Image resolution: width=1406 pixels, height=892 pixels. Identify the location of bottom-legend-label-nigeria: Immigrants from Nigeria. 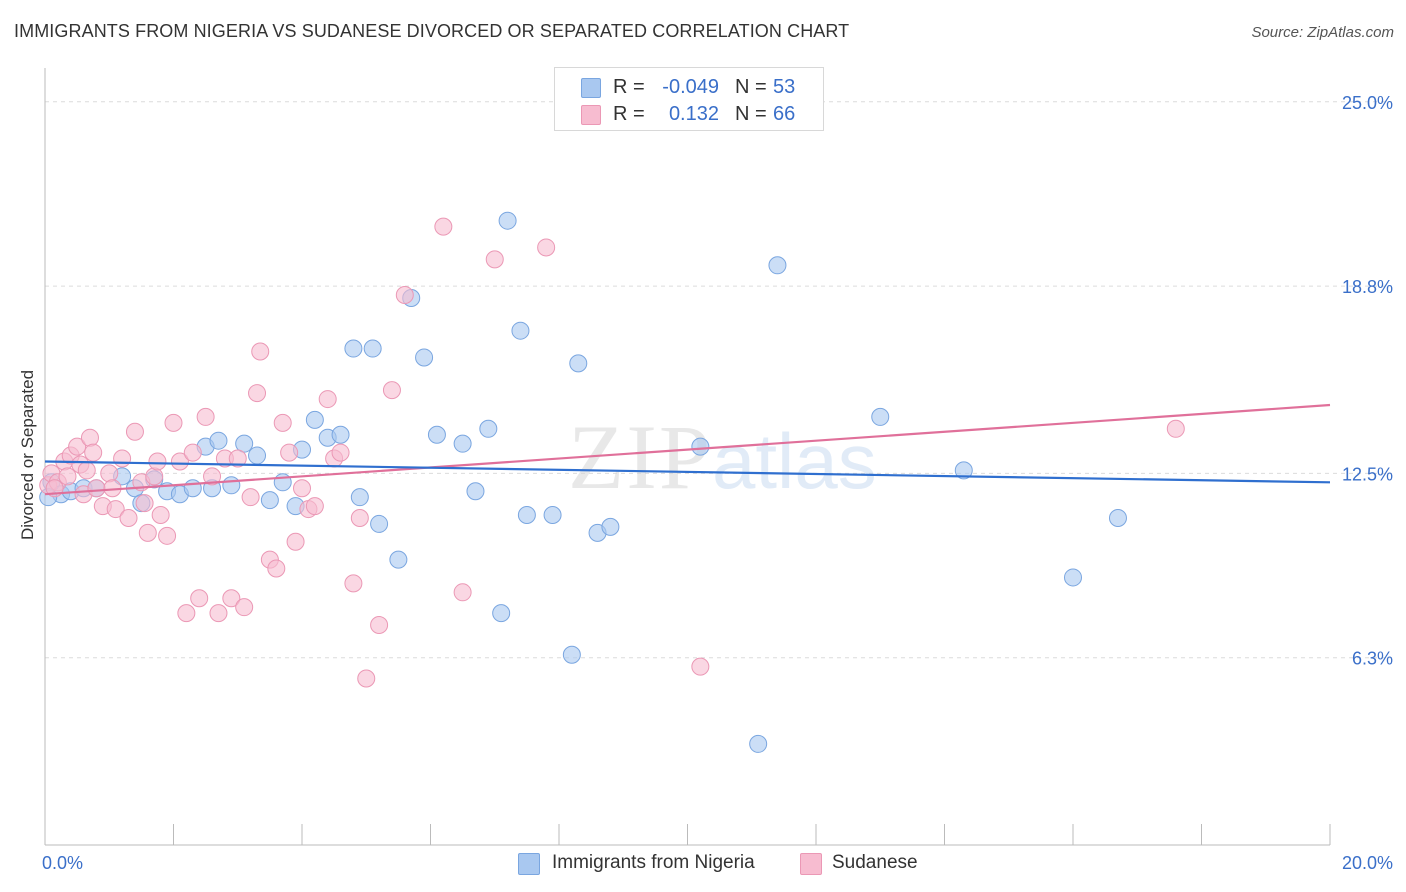
(653, 862).